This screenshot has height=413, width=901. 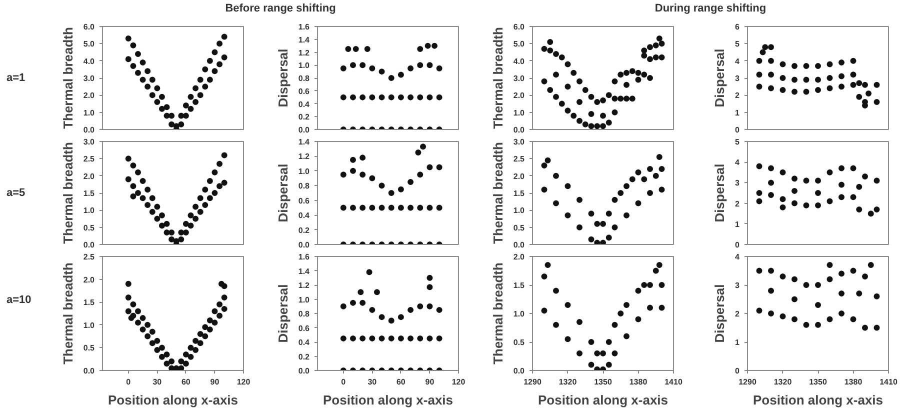 I want to click on x-tick-label: 90, so click(x=215, y=382).